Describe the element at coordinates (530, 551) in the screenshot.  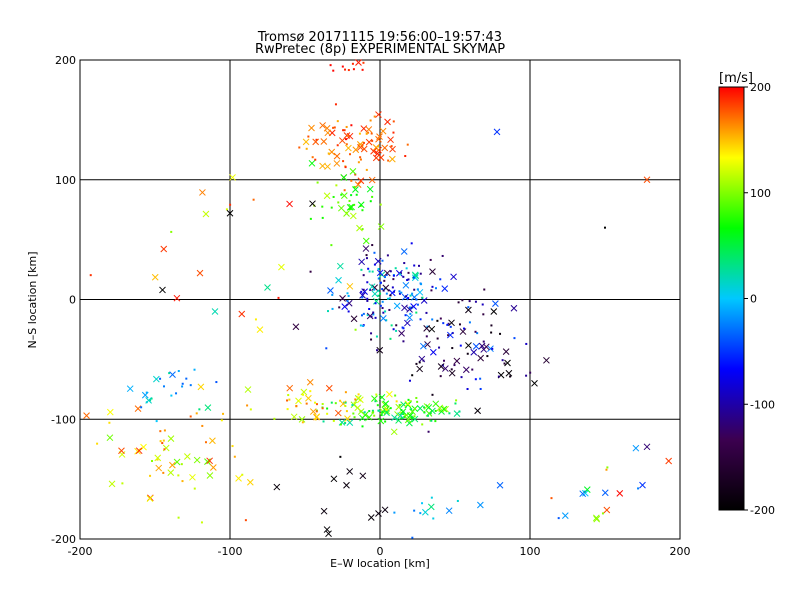
I see `x-tick-label: 100` at that location.